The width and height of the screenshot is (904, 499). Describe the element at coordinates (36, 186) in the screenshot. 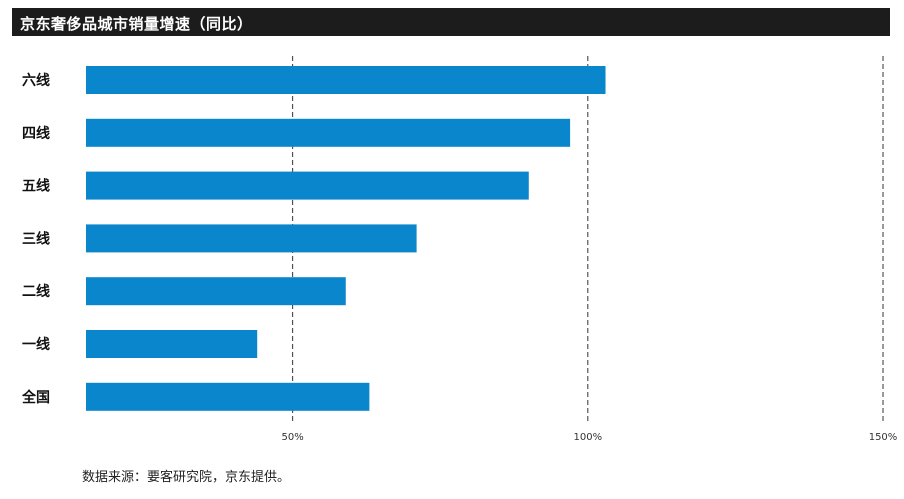

I see `category-label: 五线` at that location.